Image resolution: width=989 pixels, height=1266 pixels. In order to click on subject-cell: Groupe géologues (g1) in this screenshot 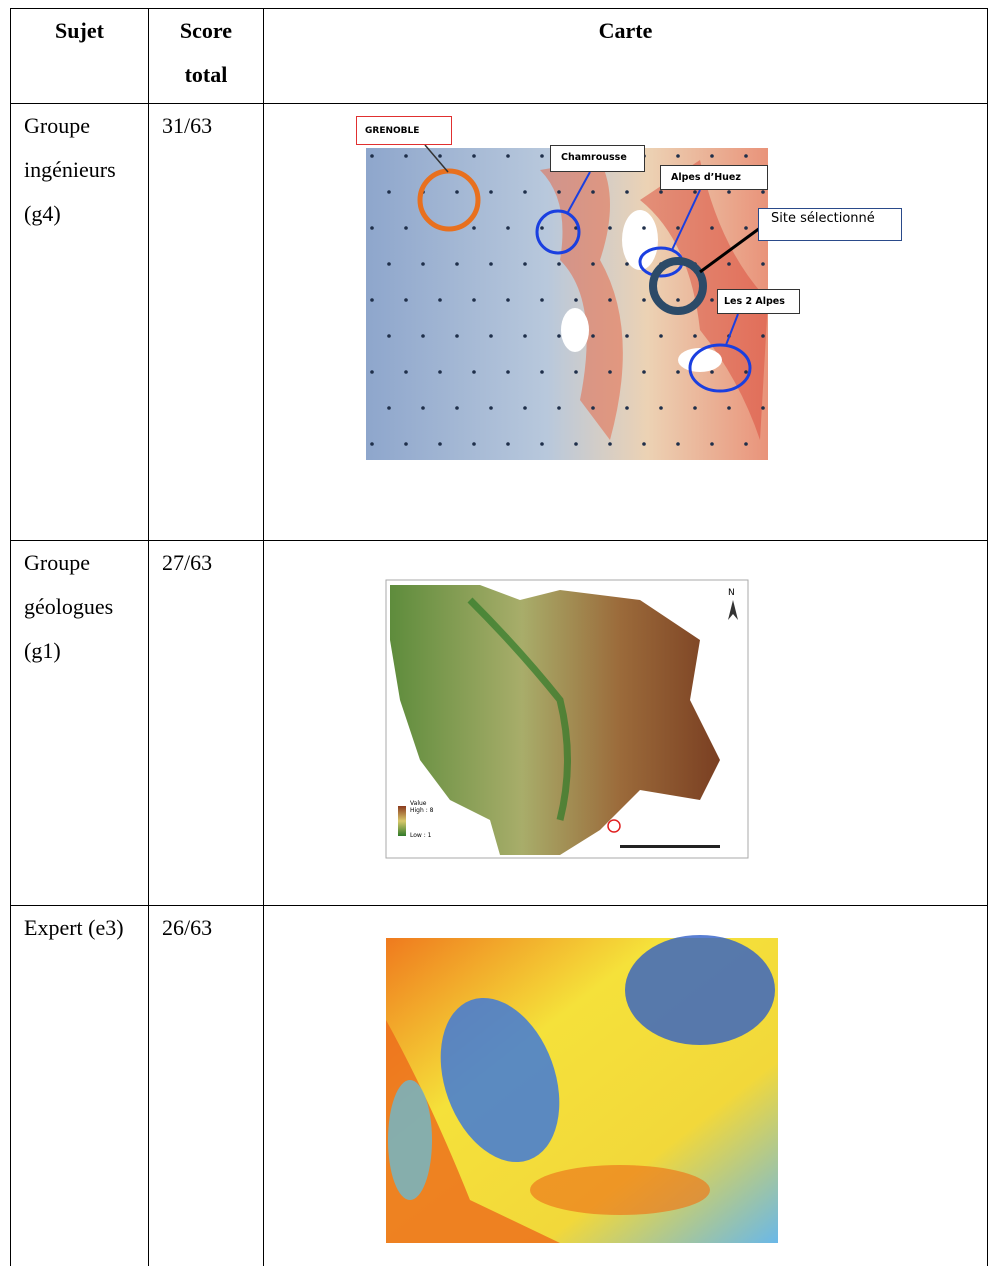, I will do `click(79, 722)`.